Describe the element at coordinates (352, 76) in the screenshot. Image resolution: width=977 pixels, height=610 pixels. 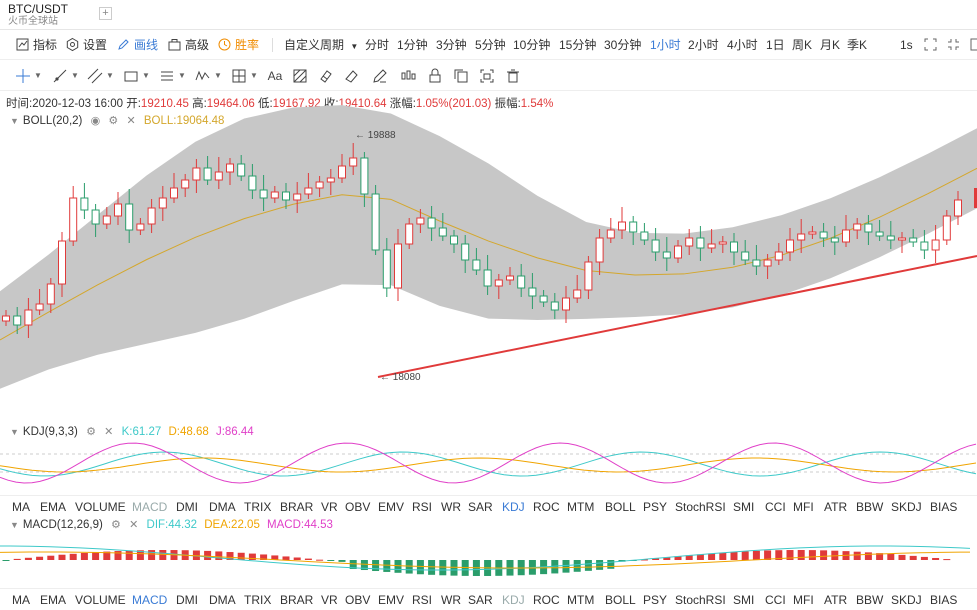
I see `eraser-icon` at that location.